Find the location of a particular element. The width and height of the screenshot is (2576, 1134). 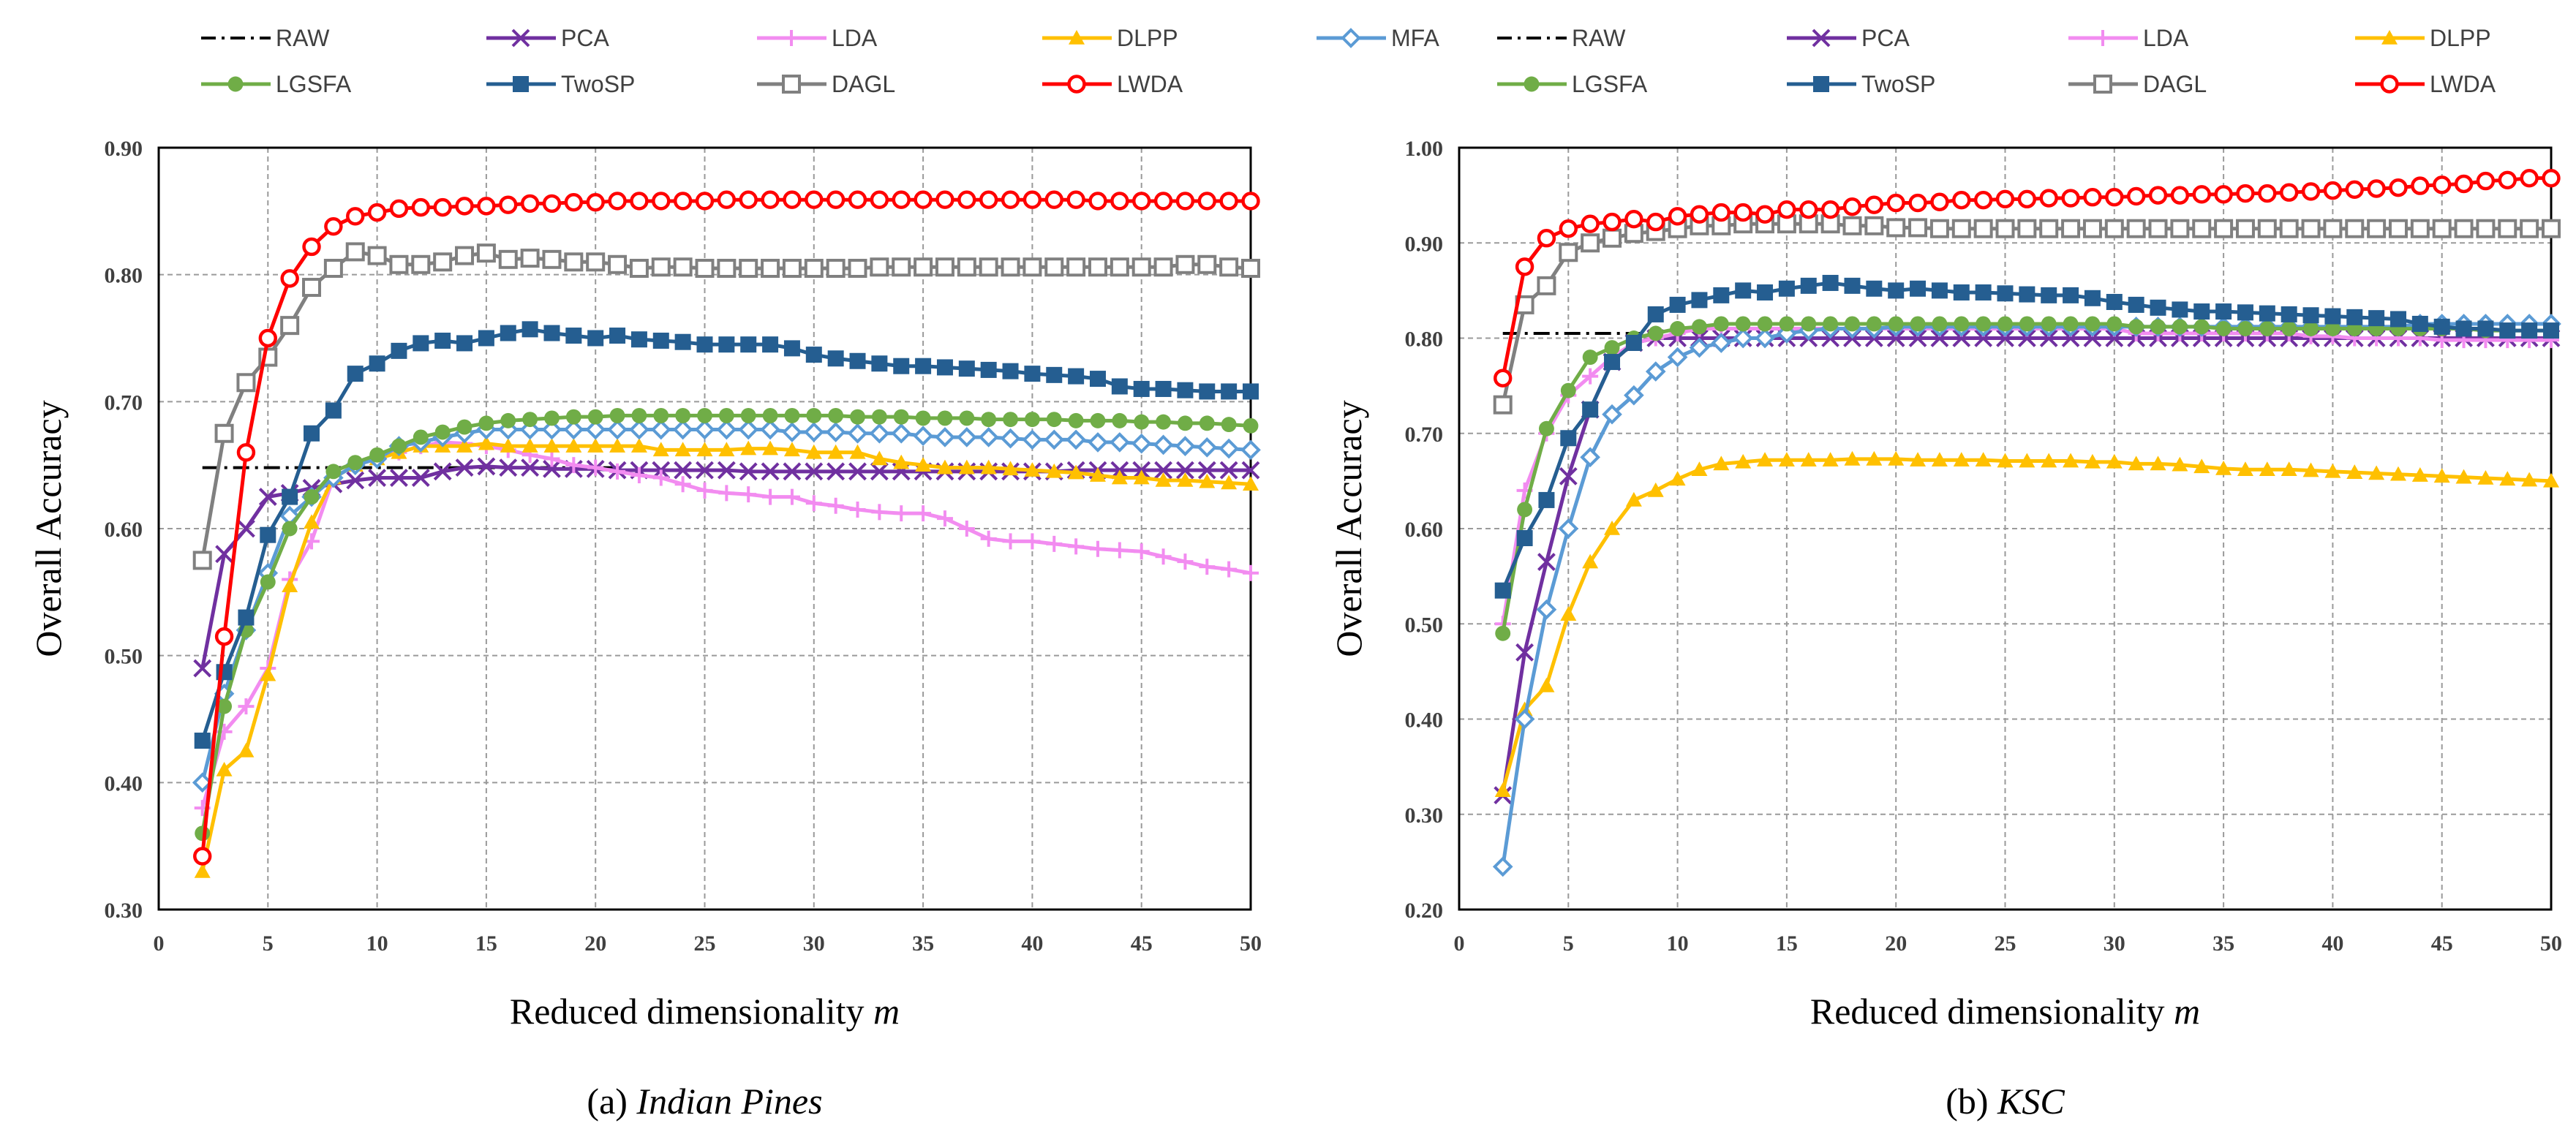

y-axis-label: Overall Accuracy is located at coordinates (1348, 528).